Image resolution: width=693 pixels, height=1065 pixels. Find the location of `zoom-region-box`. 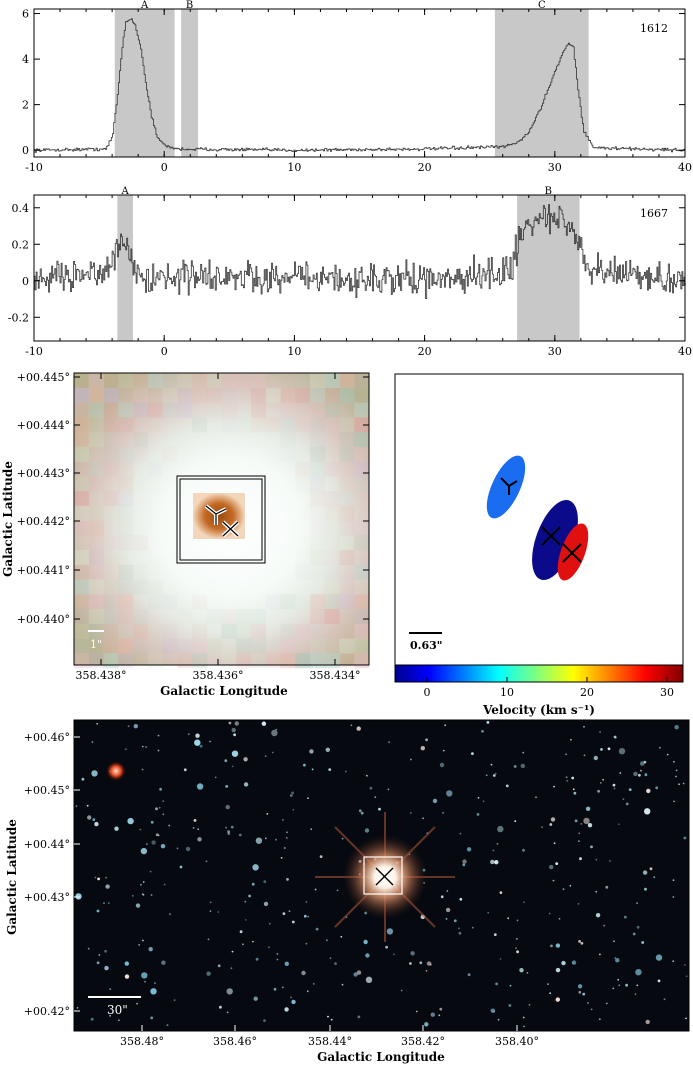

zoom-region-box is located at coordinates (383, 875).